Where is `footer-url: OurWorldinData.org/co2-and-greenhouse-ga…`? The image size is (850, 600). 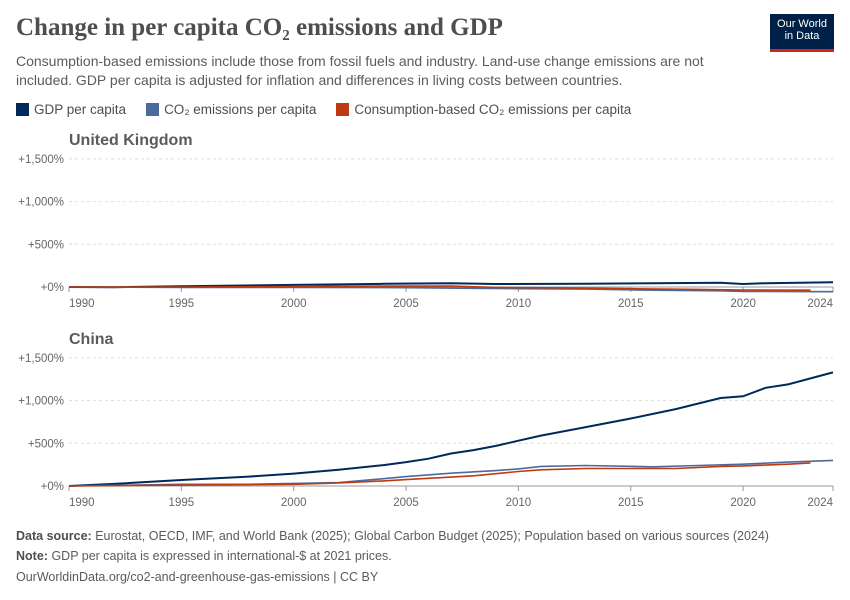
footer-url: OurWorldinData.org/co2-and-greenhouse-ga… is located at coordinates (197, 577).